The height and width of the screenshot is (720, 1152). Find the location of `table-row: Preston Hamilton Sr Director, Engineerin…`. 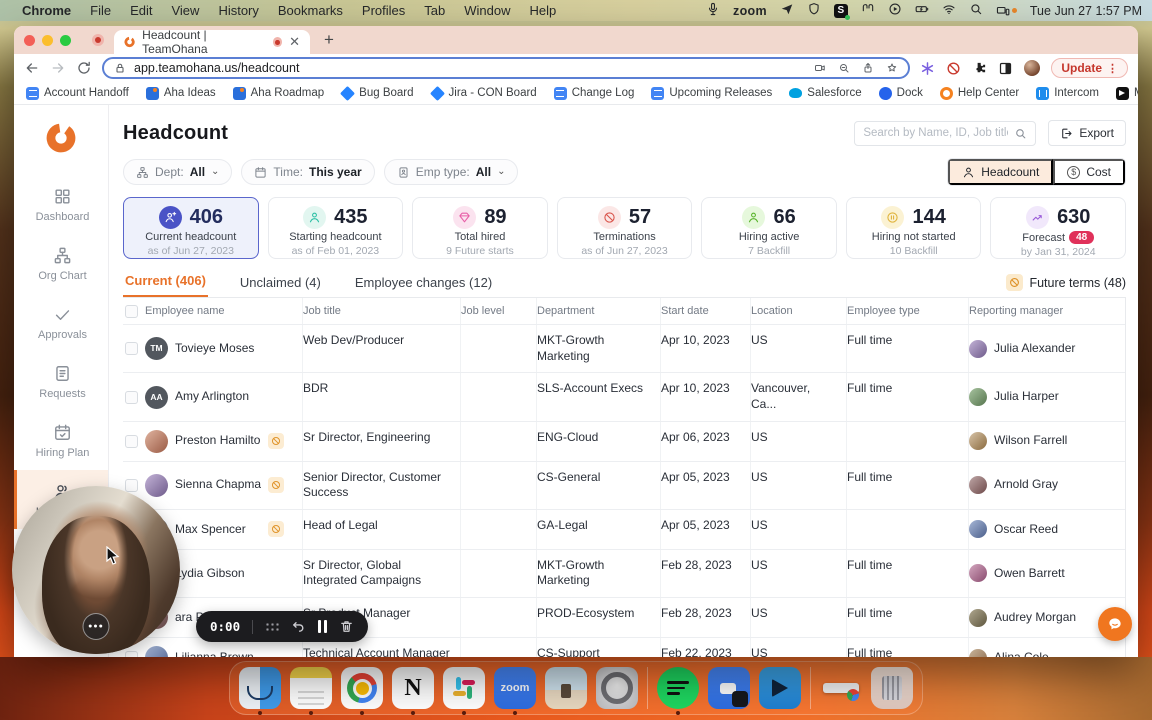

table-row: Preston Hamilton Sr Director, Engineerin… is located at coordinates (624, 441).